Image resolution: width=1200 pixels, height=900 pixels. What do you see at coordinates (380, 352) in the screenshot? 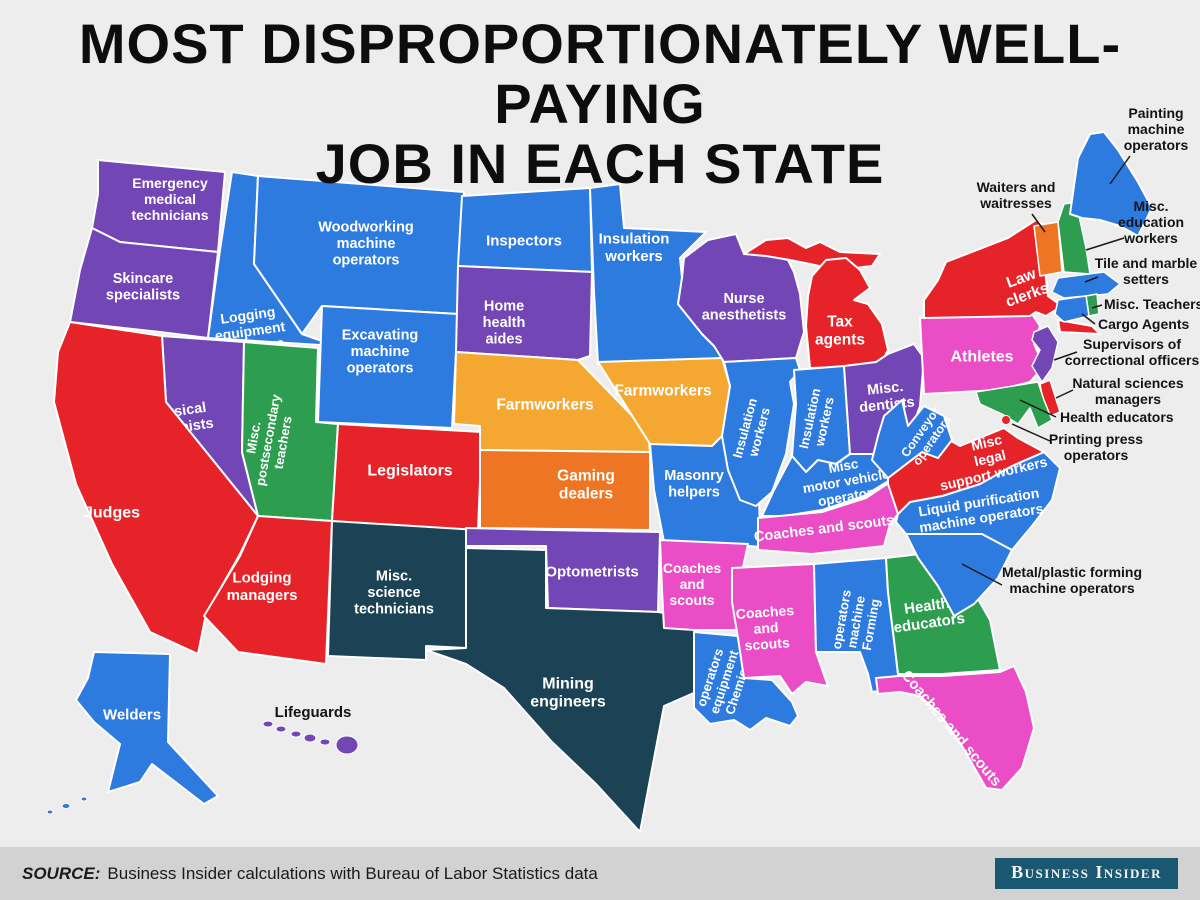
I see `state-label-WY: Excavating machine operators` at bounding box center [380, 352].